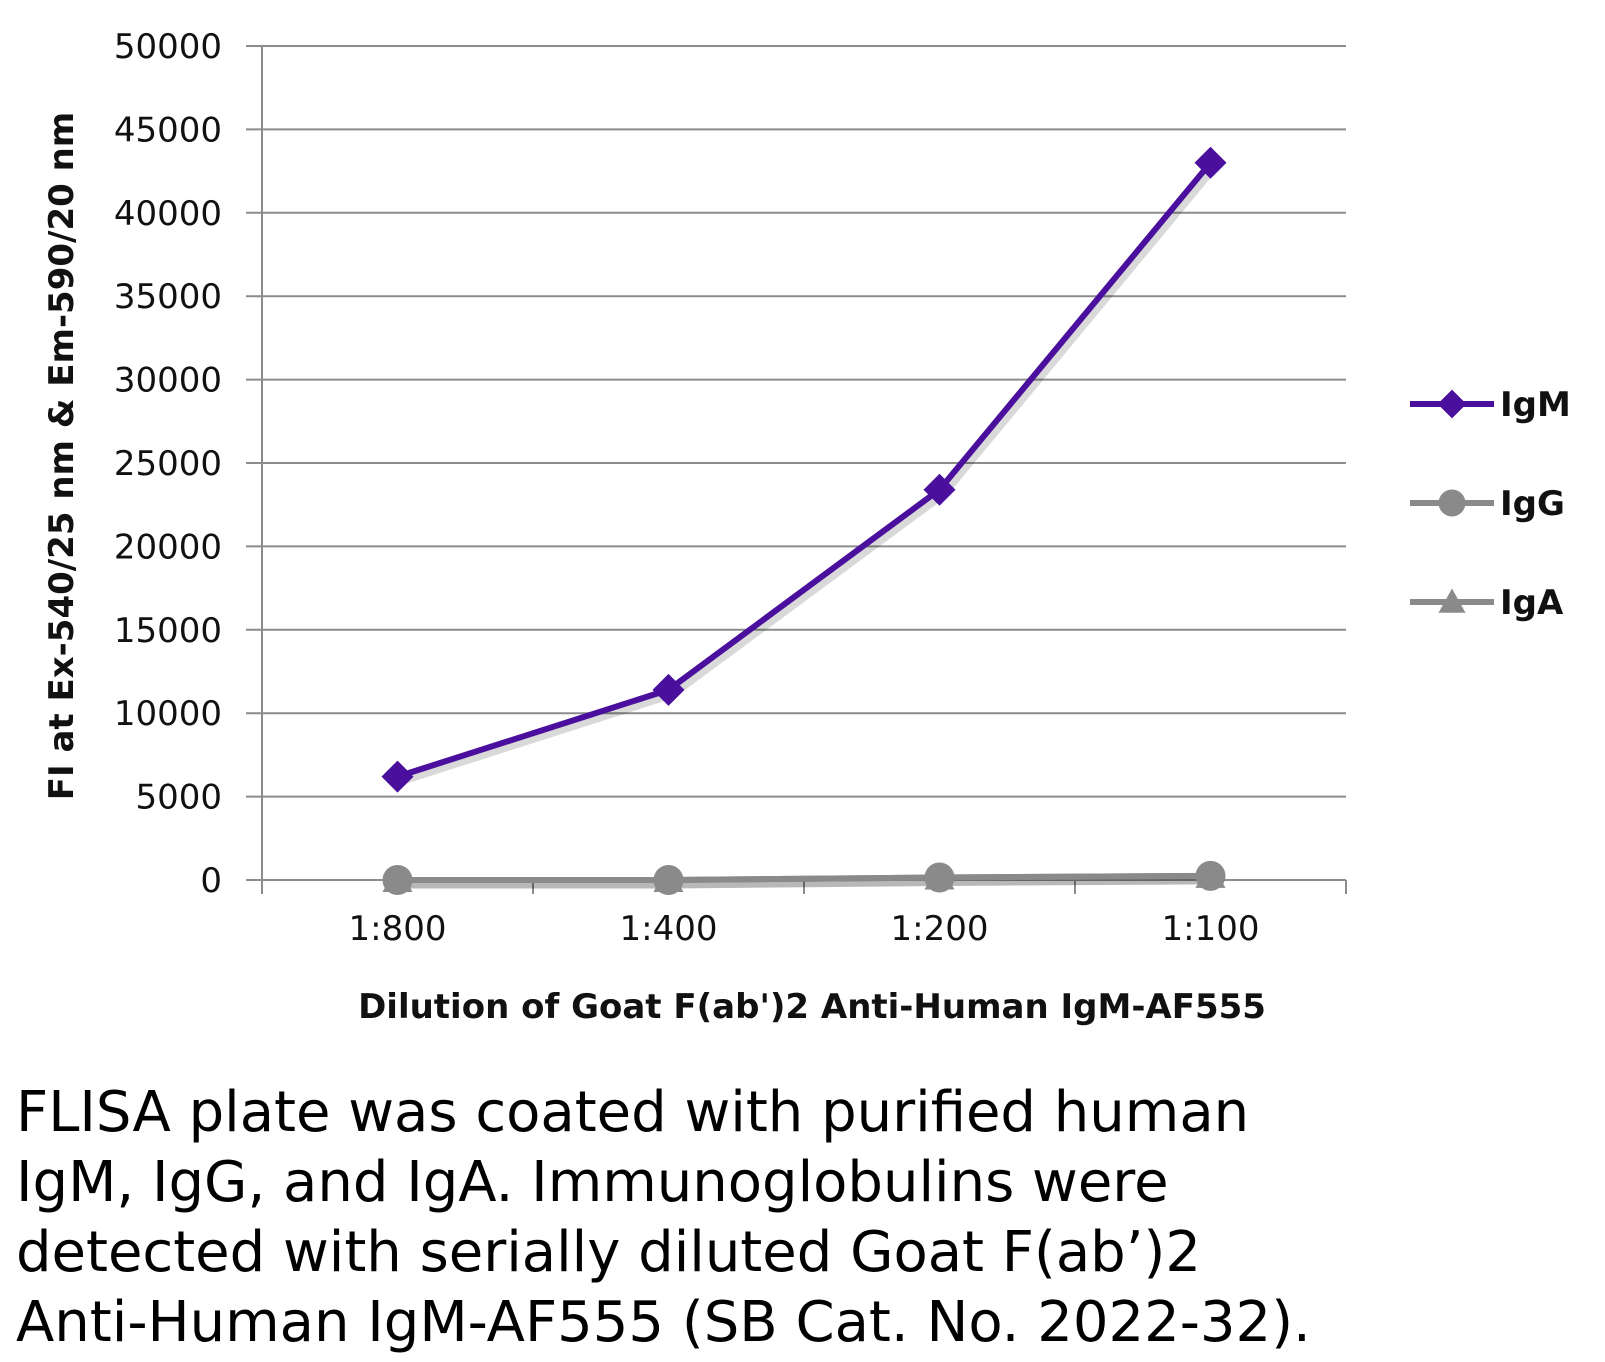 The image size is (1605, 1362). What do you see at coordinates (168, 47) in the screenshot?
I see `y-tick-label: 50000` at bounding box center [168, 47].